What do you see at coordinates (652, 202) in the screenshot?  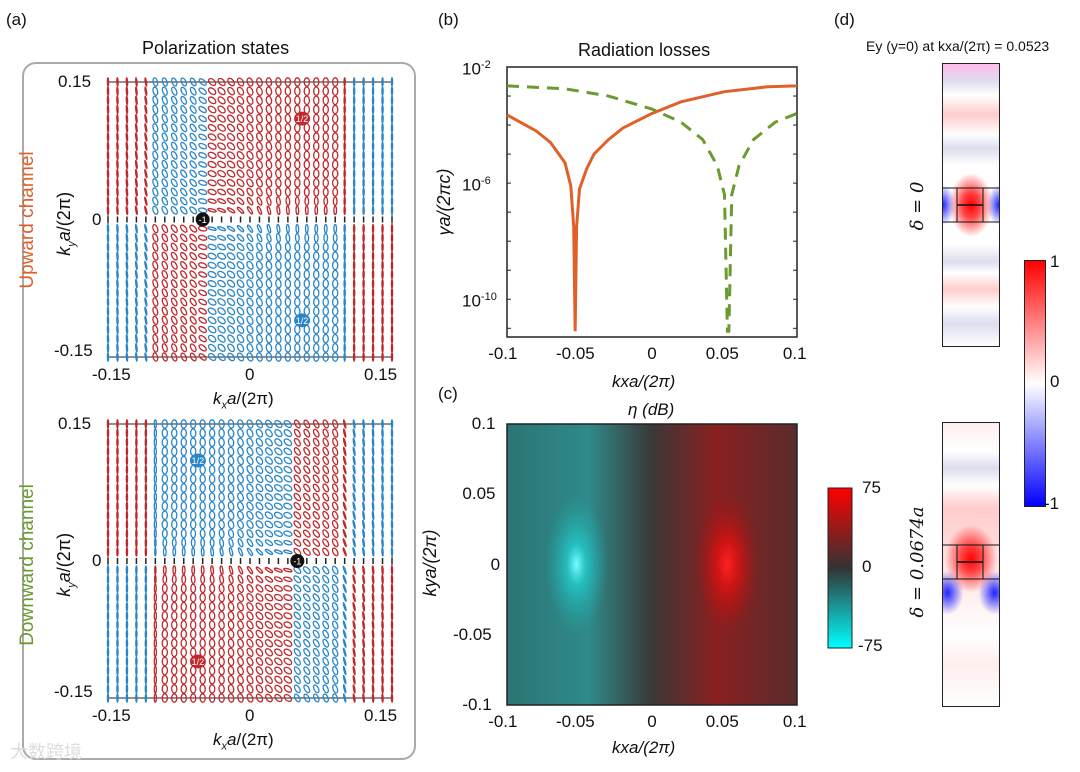 I see `radiation-losses-chart` at bounding box center [652, 202].